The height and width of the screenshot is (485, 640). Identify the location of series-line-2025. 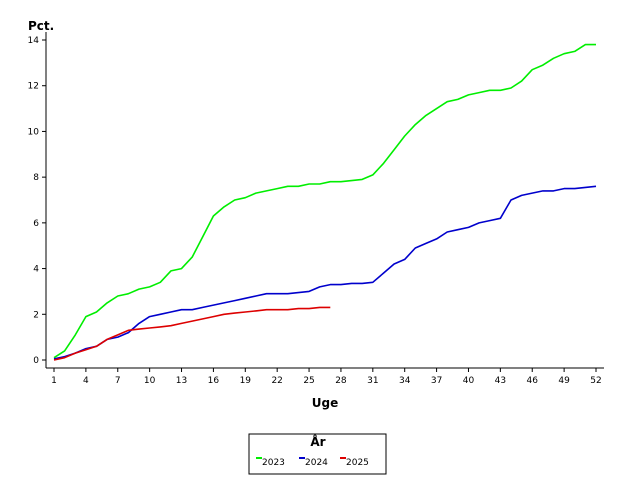
(192, 333).